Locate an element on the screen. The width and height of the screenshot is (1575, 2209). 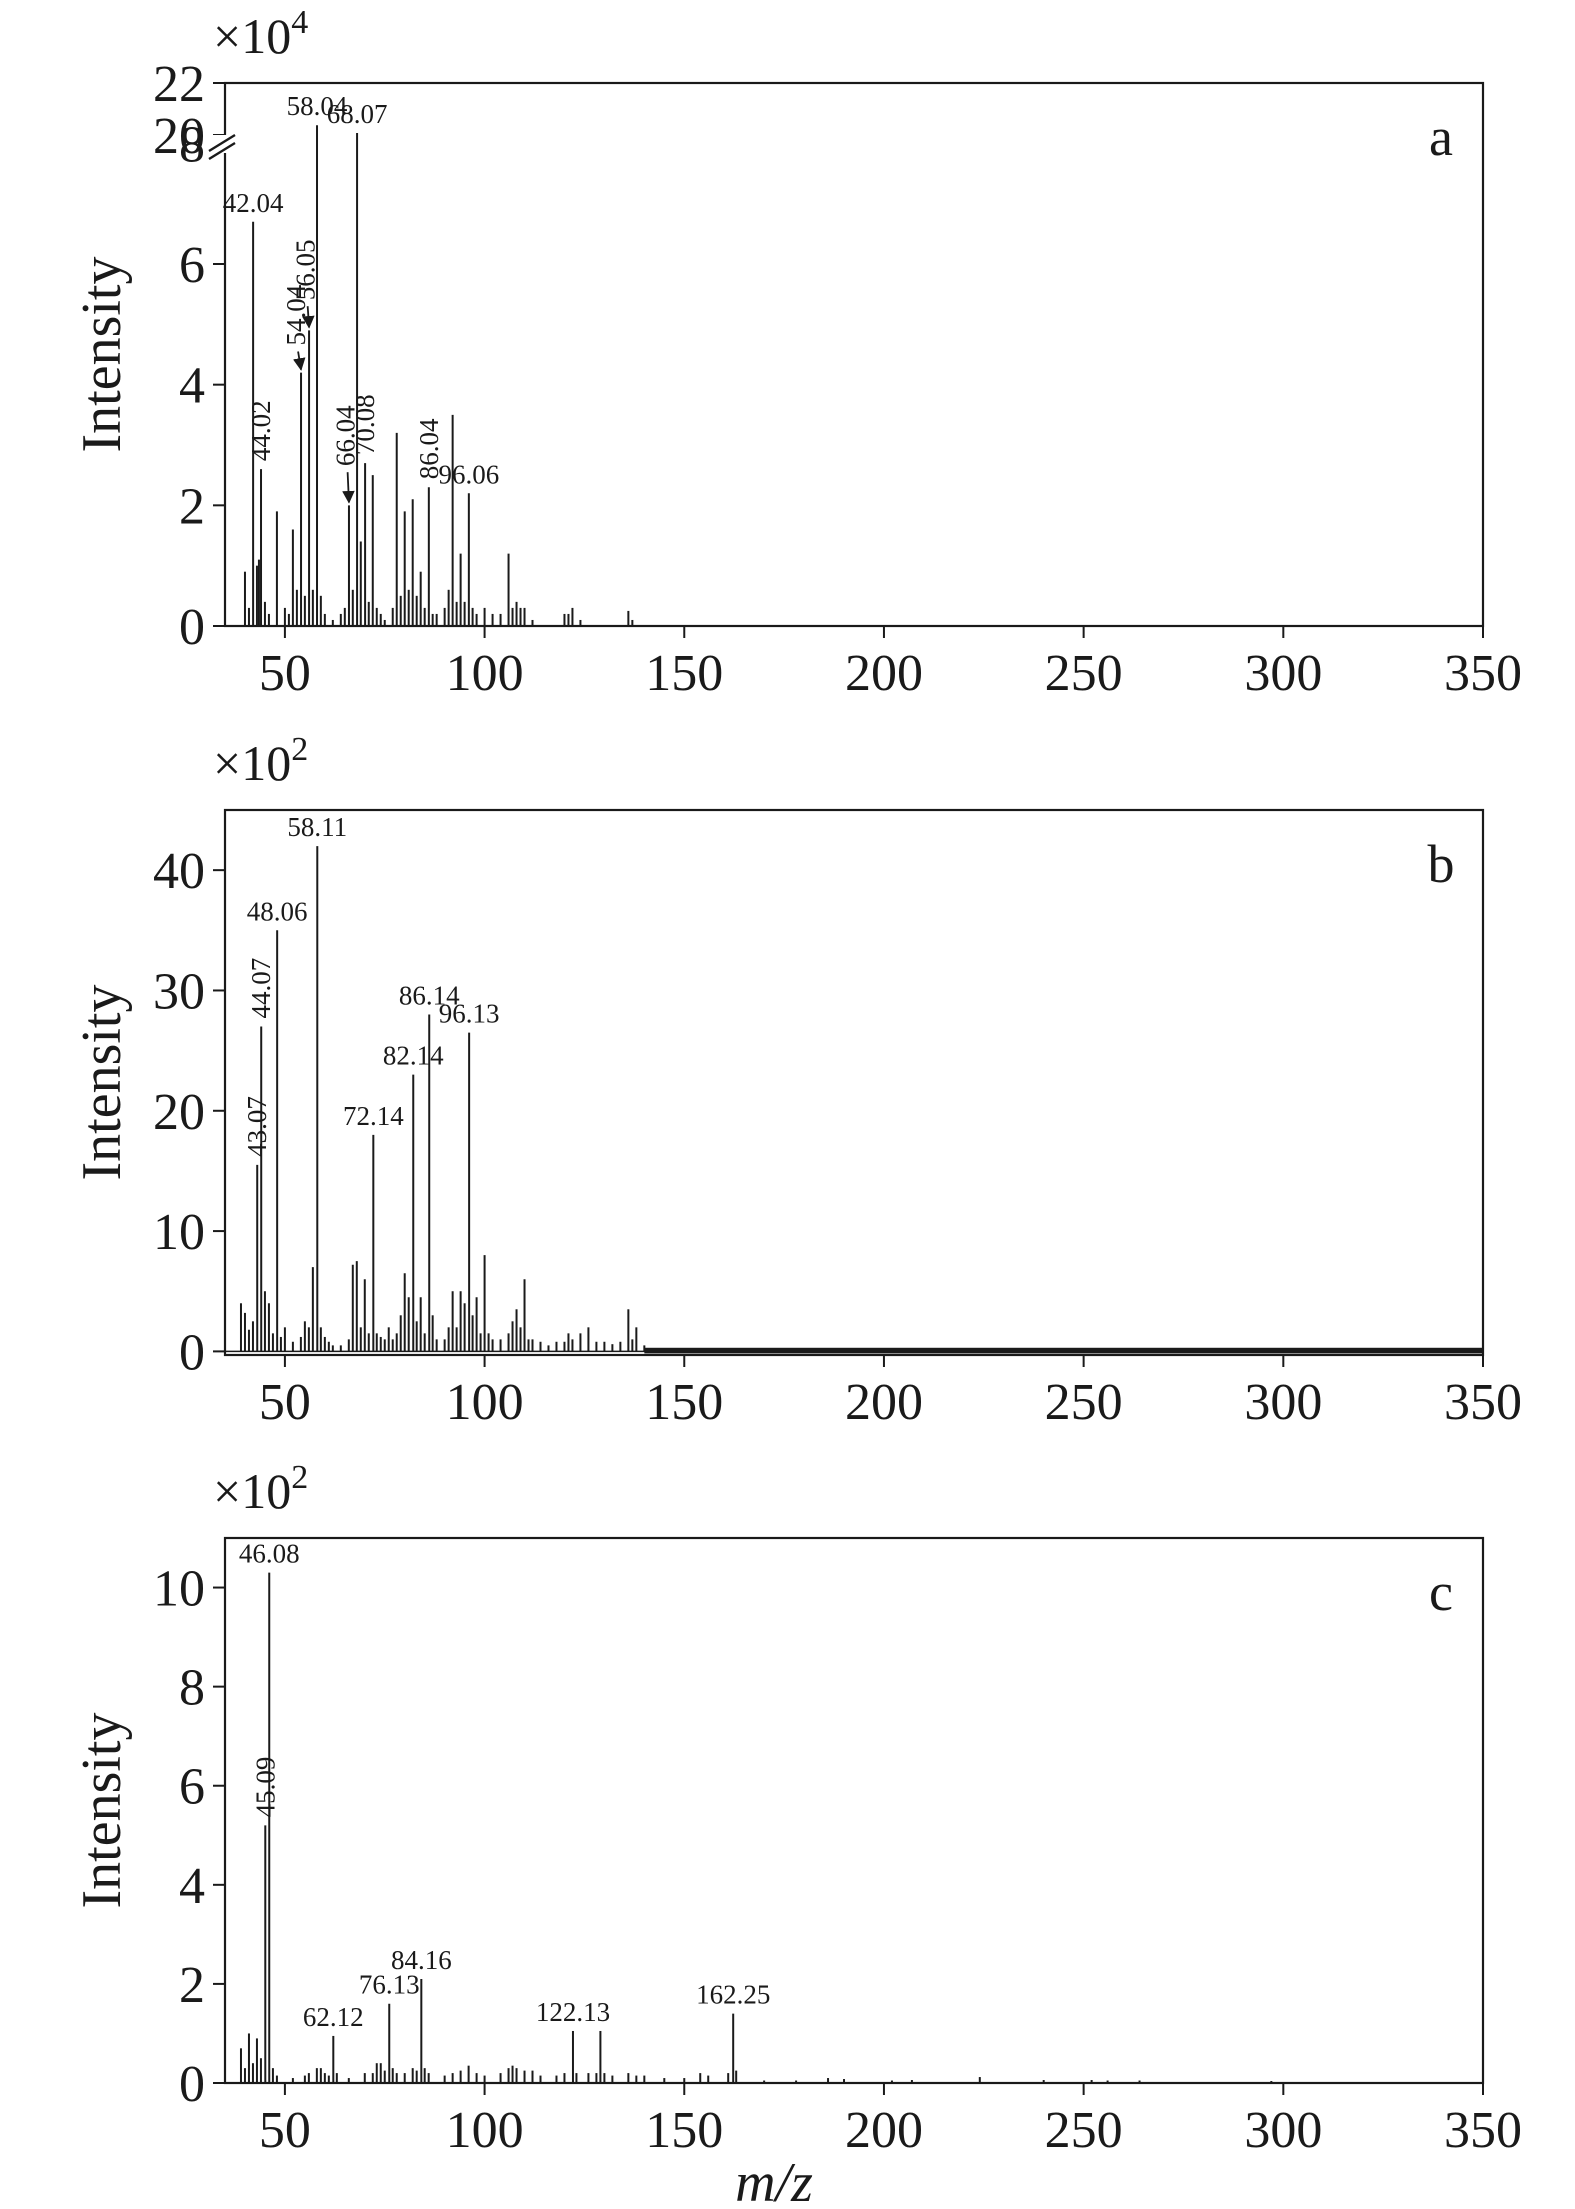
peak-label: 48.06 is located at coordinates (277, 911).